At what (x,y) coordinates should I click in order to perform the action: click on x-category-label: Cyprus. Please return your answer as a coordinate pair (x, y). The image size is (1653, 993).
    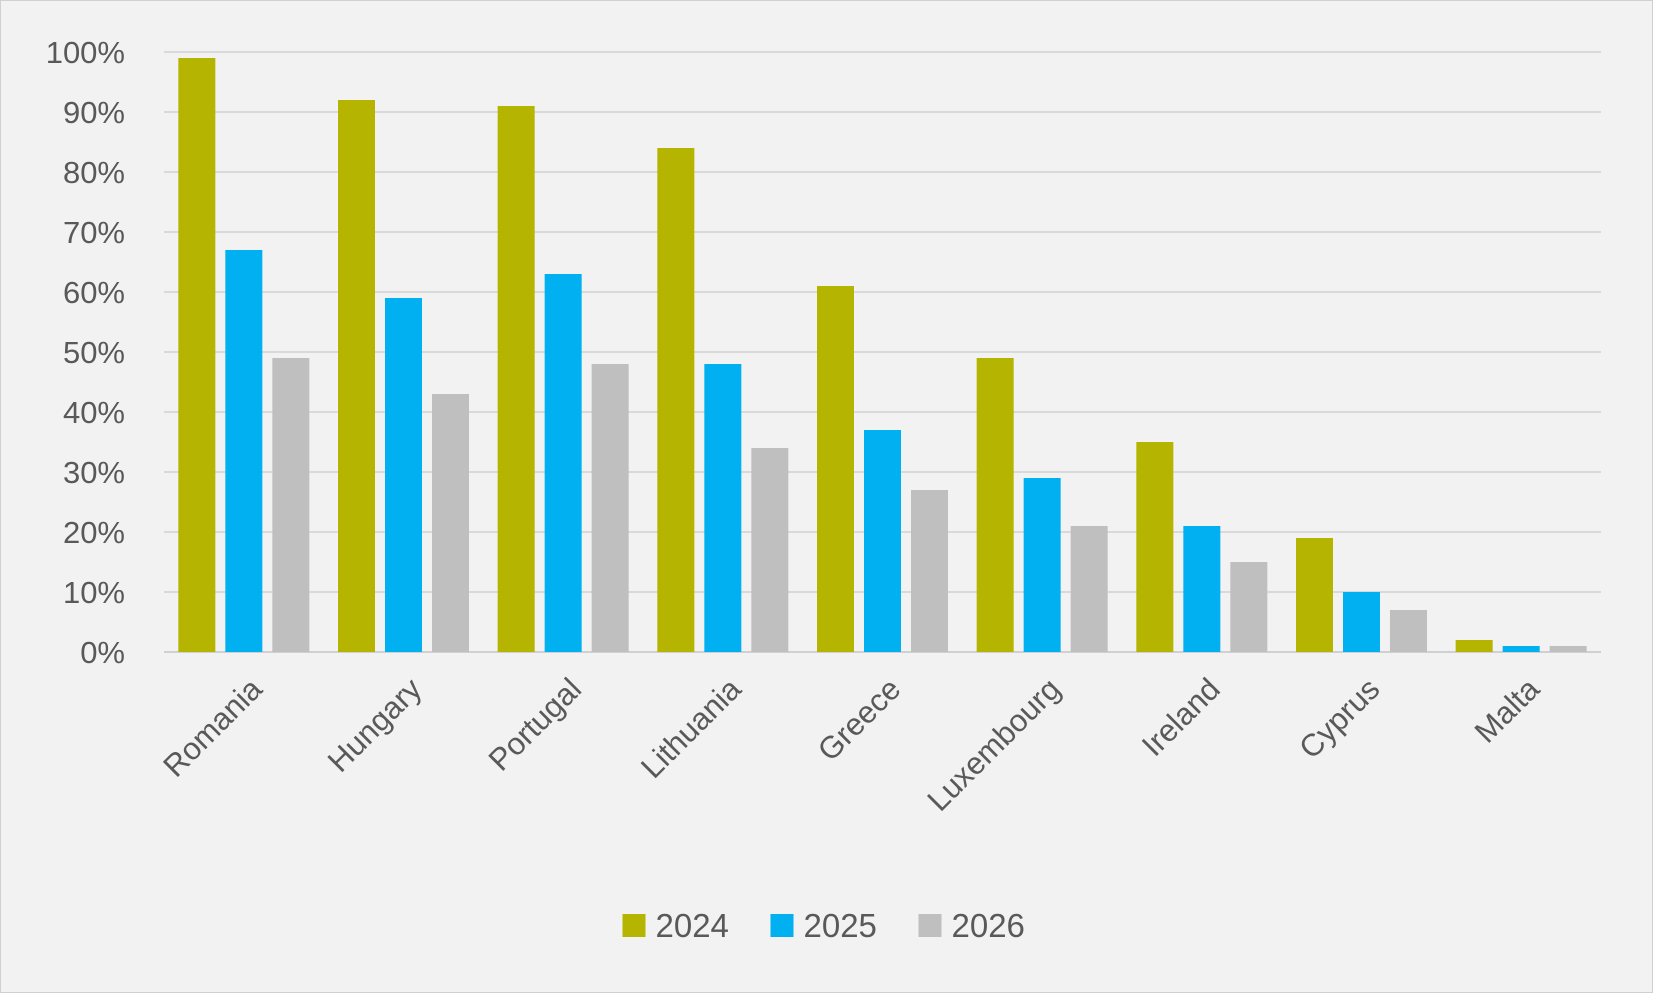
    Looking at the image, I should click on (1339, 718).